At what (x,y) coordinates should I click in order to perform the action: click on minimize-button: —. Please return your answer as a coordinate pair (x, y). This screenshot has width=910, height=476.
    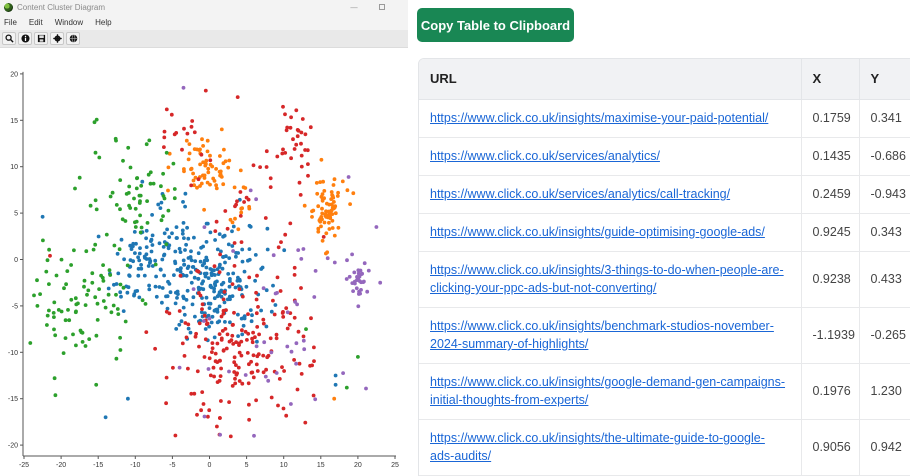
    Looking at the image, I should click on (354, 7).